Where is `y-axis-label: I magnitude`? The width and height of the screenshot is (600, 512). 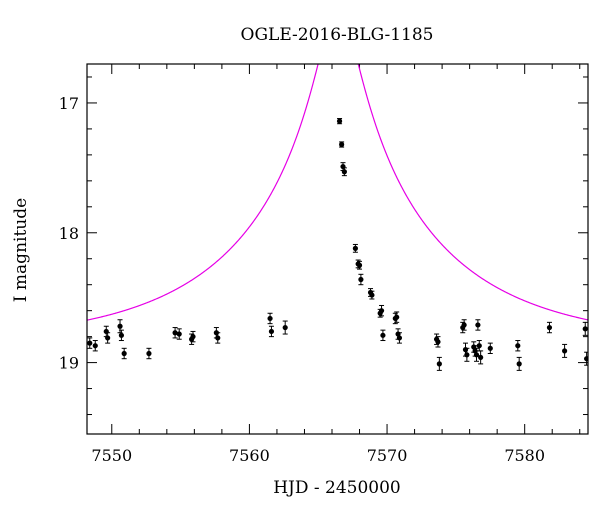
y-axis-label: I magnitude is located at coordinates (21, 250).